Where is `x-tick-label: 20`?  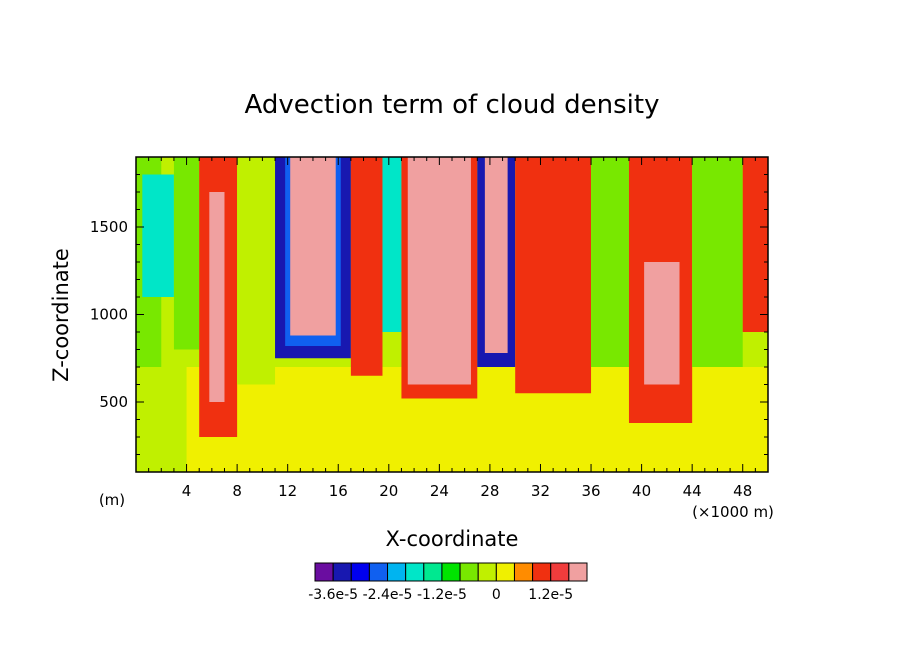
x-tick-label: 20 is located at coordinates (388, 491).